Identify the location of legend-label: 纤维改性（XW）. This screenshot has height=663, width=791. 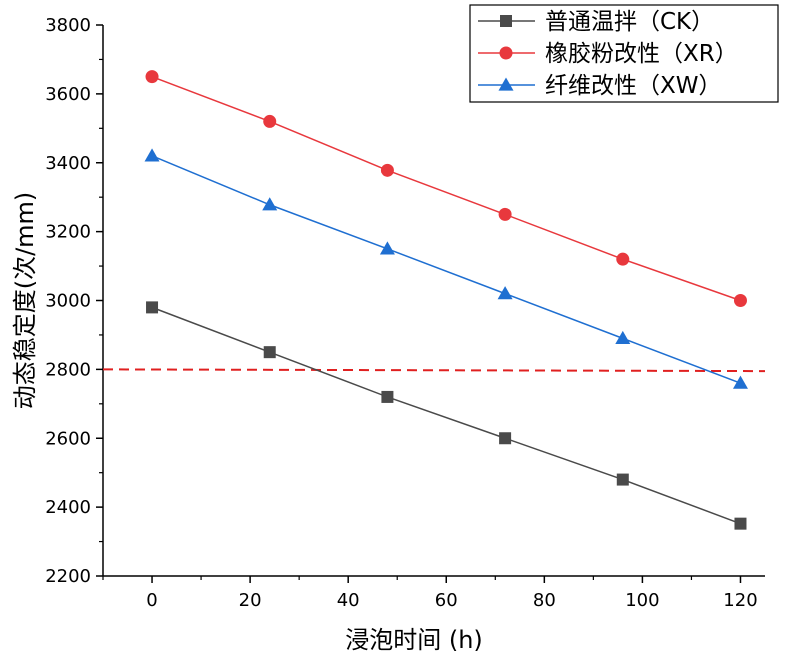
(633, 86).